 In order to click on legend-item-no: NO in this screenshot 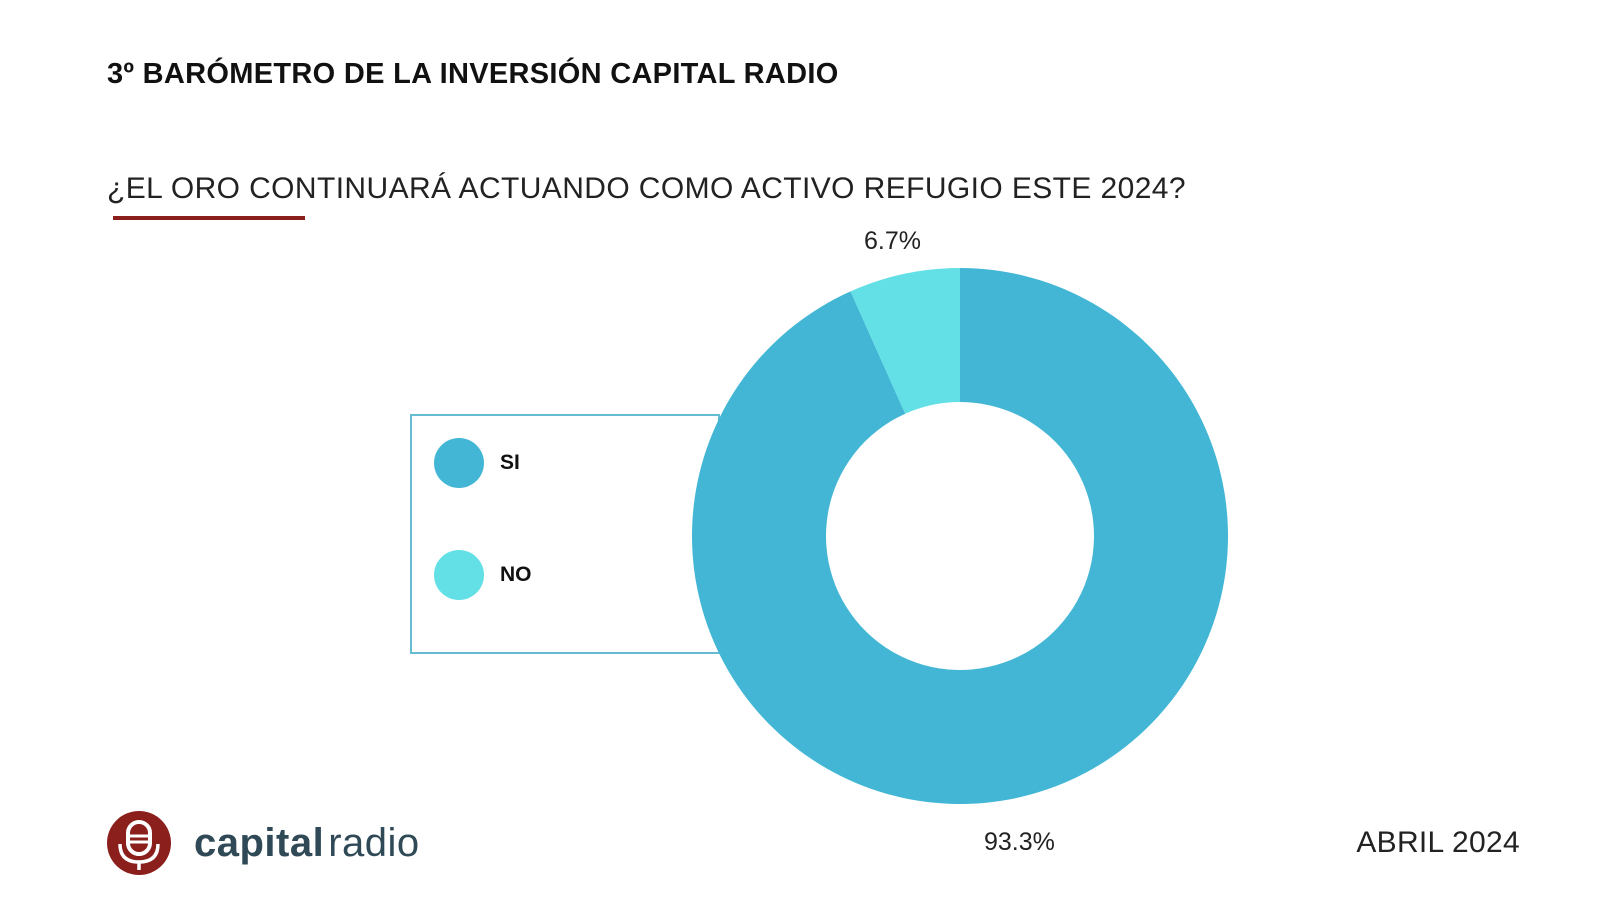, I will do `click(483, 575)`.